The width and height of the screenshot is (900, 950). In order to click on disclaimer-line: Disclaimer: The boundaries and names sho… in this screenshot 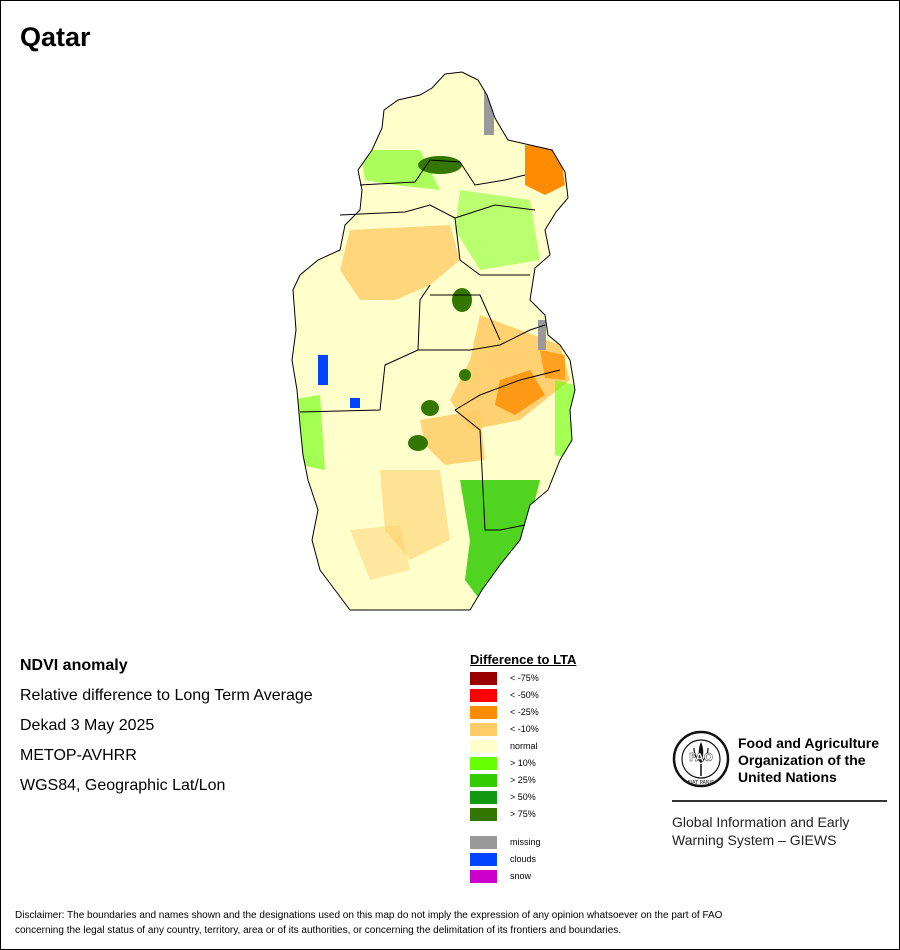, I will do `click(369, 915)`.